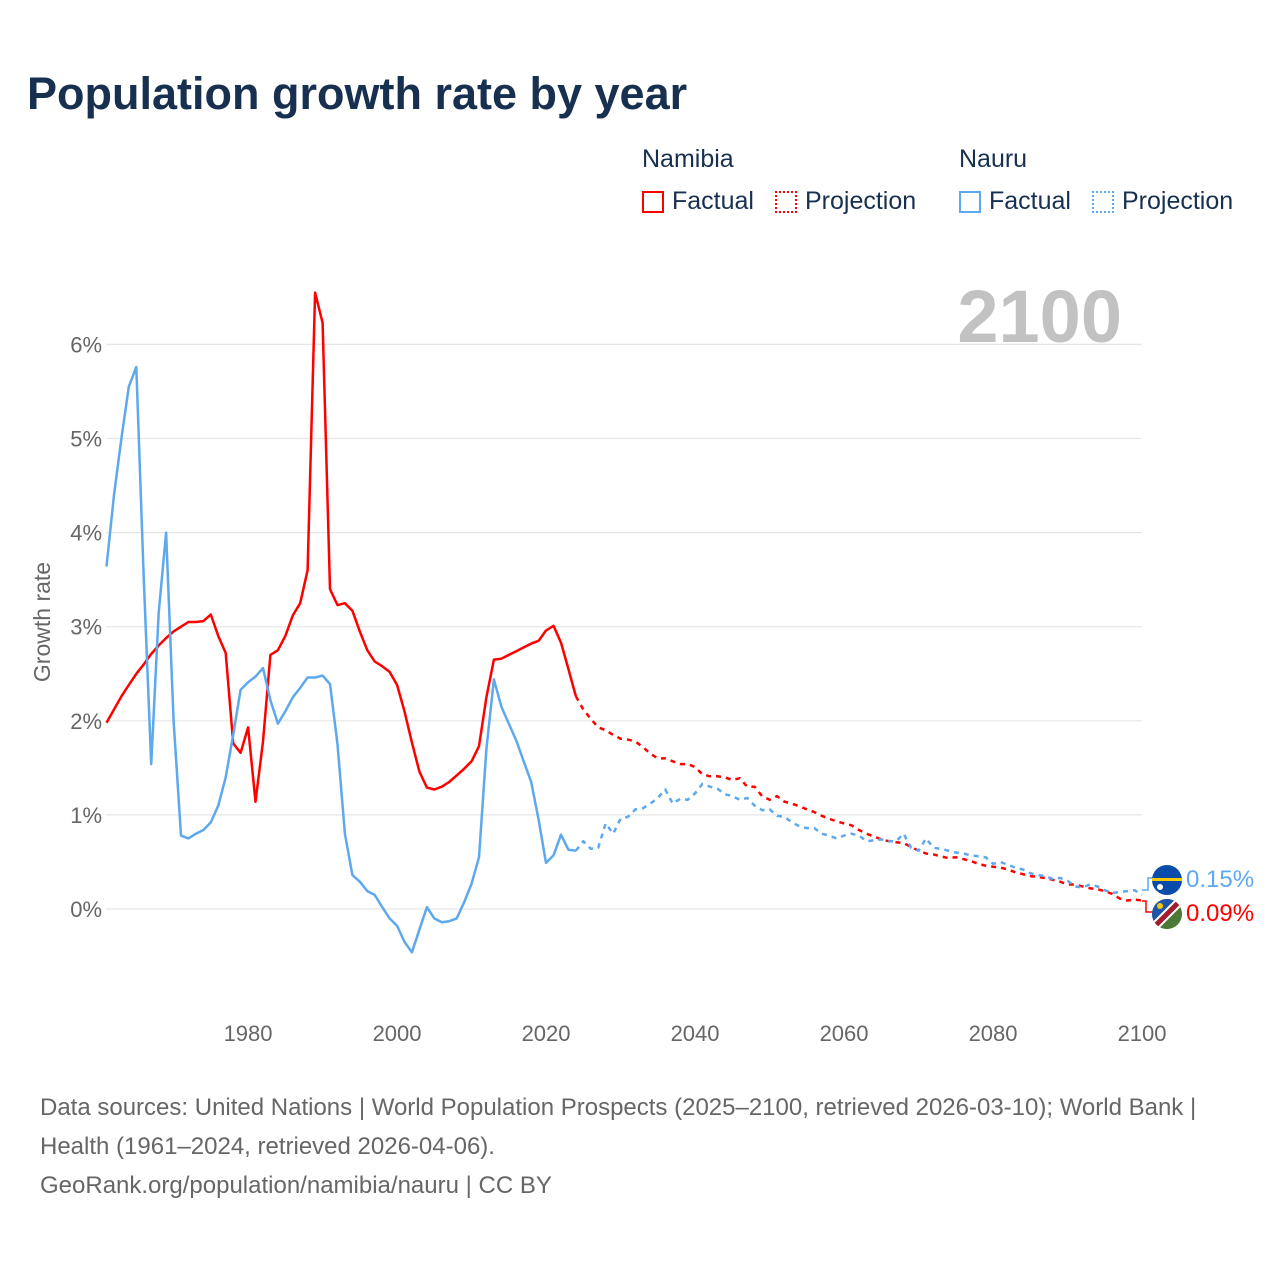  Describe the element at coordinates (86, 815) in the screenshot. I see `y-tick-label: 1%` at that location.